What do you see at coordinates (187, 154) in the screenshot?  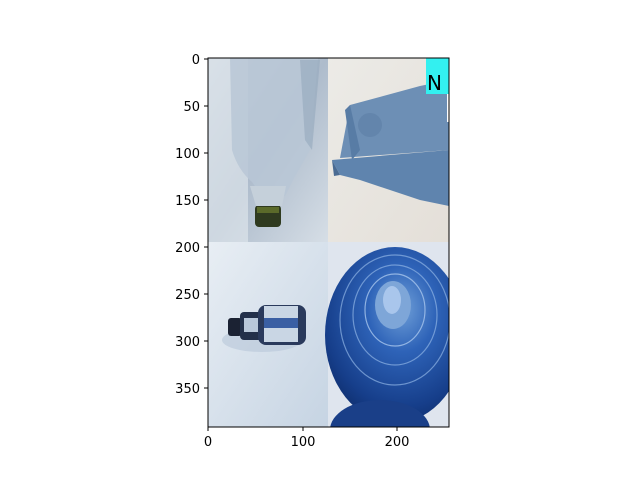 I see `y-tick-label: 100` at bounding box center [187, 154].